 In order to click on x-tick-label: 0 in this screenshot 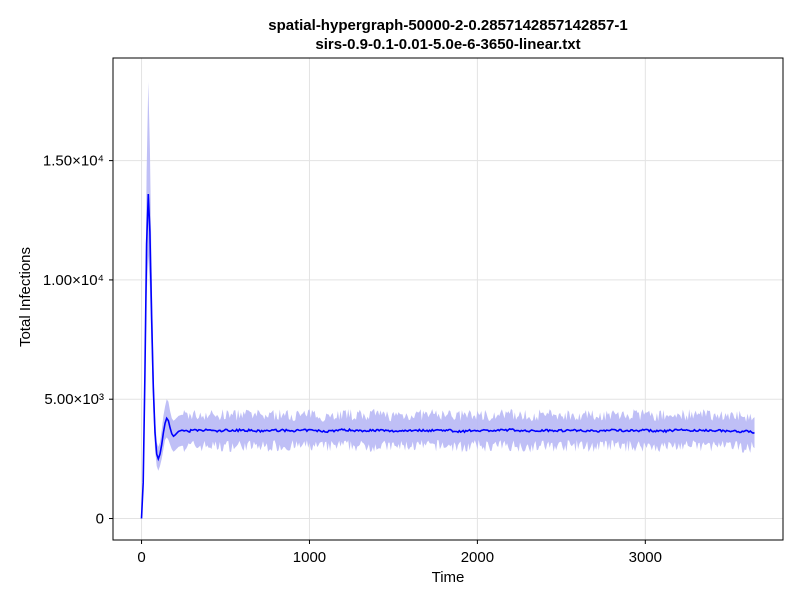, I will do `click(141, 557)`.